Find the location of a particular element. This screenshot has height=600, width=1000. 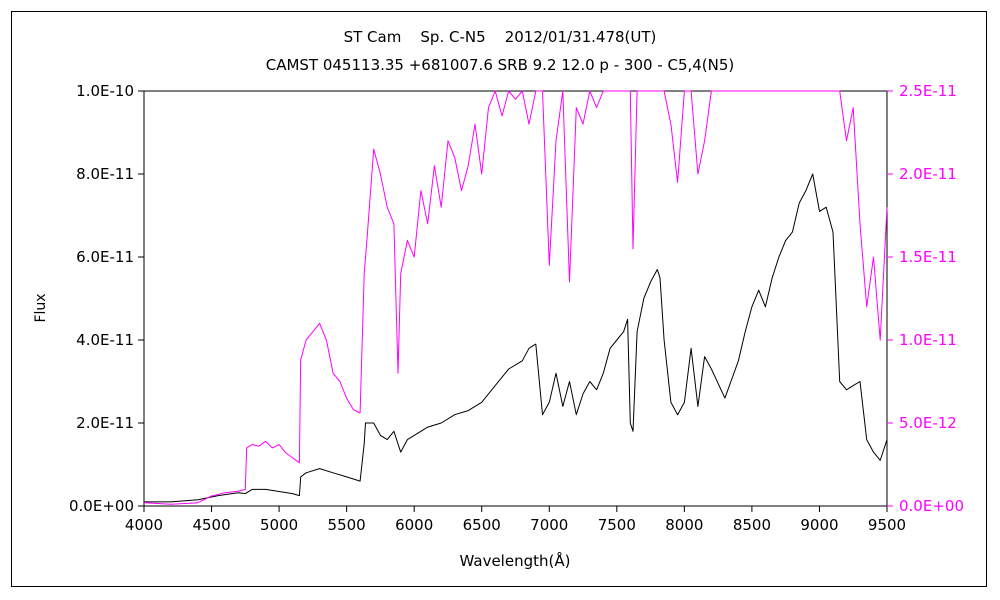

y-right-tick-label: 1.0E-11 is located at coordinates (928, 340).